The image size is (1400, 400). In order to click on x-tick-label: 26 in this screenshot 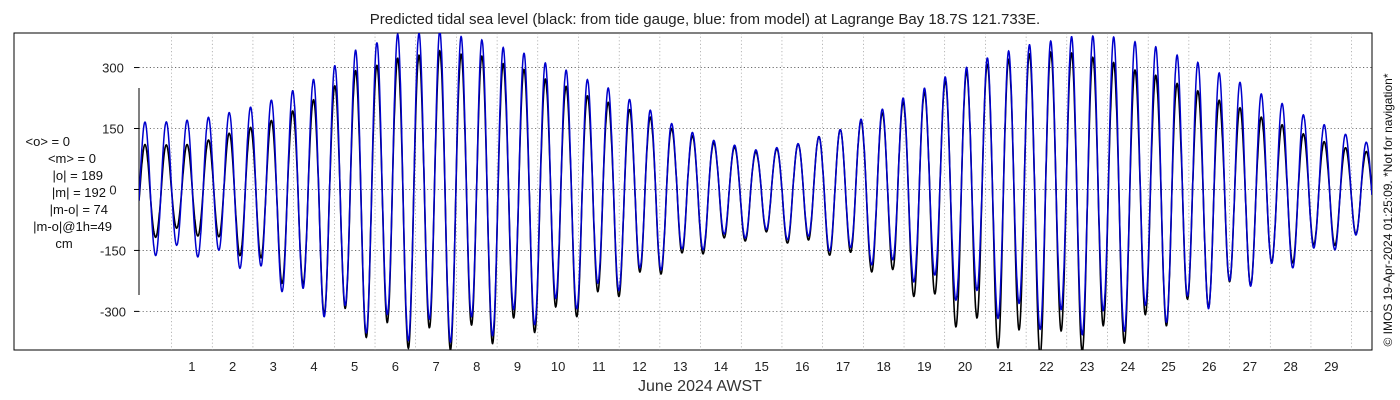, I will do `click(1209, 366)`.